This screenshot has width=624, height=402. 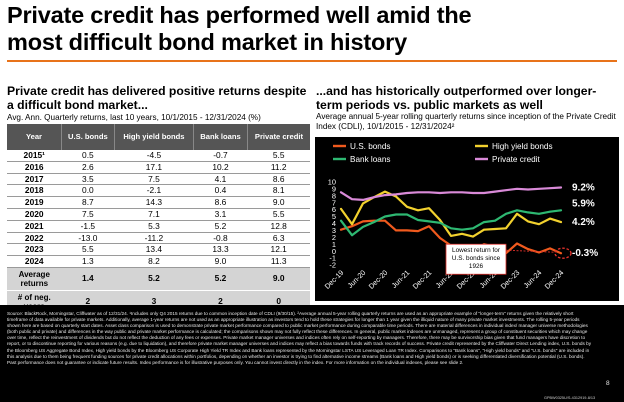 I want to click on summary-value: 9.0, so click(x=278, y=279).